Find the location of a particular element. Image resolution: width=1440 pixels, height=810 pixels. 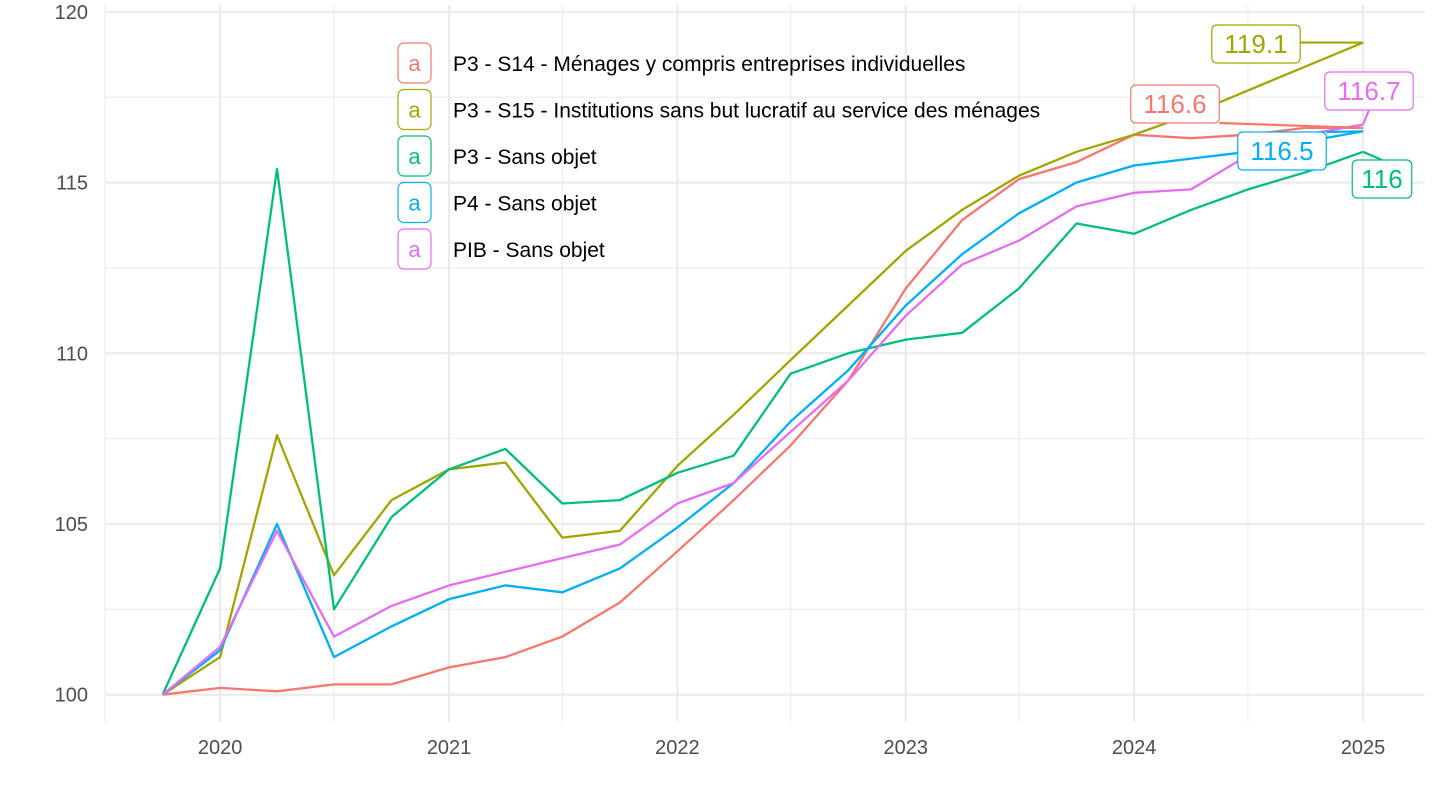

y-axis-tick-labels: 100 105 110 115 120 is located at coordinates (71, 354).